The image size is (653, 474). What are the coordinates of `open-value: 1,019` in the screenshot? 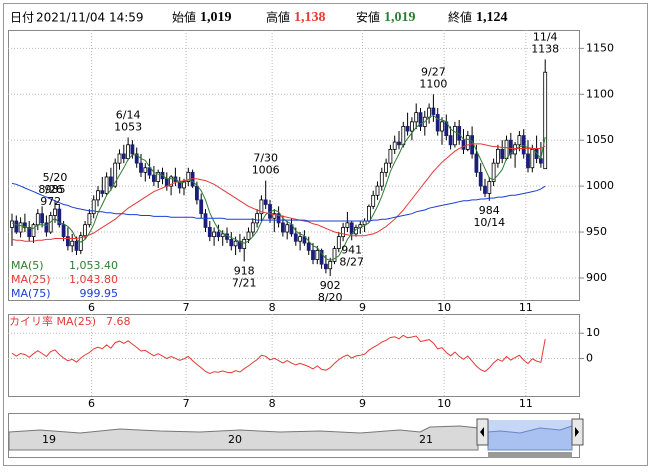 It's located at (216, 17).